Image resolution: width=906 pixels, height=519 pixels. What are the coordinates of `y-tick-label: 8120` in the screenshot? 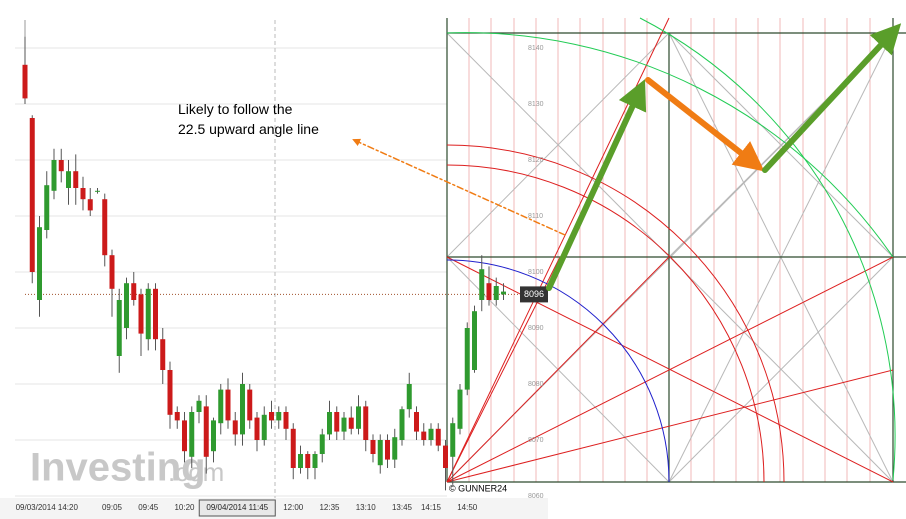 It's located at (536, 160).